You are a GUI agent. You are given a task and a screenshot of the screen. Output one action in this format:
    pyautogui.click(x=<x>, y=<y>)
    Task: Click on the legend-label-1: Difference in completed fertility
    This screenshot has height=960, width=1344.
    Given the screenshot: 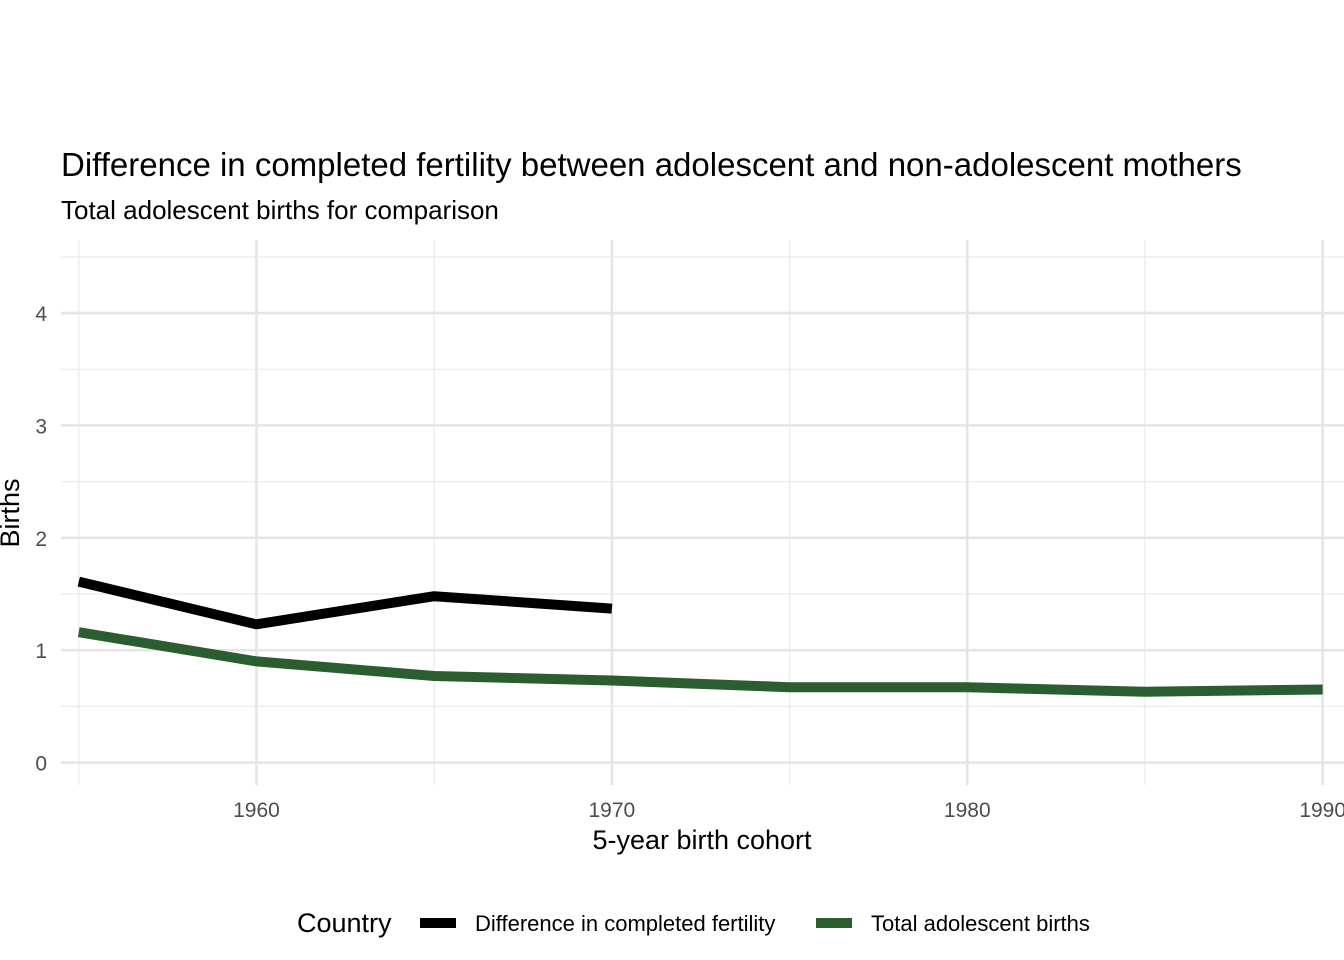 What is the action you would take?
    pyautogui.click(x=625, y=923)
    